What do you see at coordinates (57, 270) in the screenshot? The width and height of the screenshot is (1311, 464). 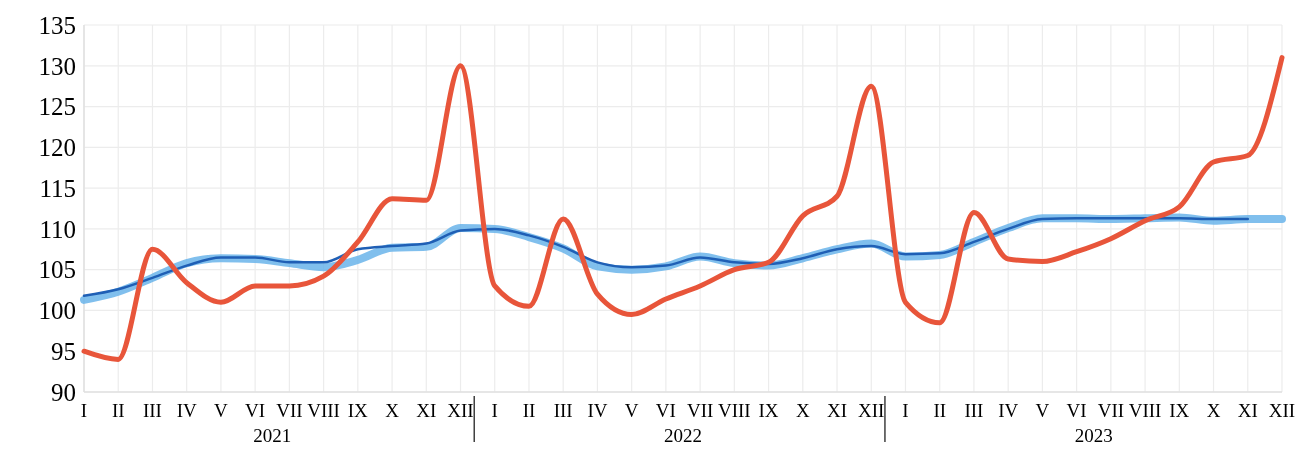 I see `y-tick-label: 105` at bounding box center [57, 270].